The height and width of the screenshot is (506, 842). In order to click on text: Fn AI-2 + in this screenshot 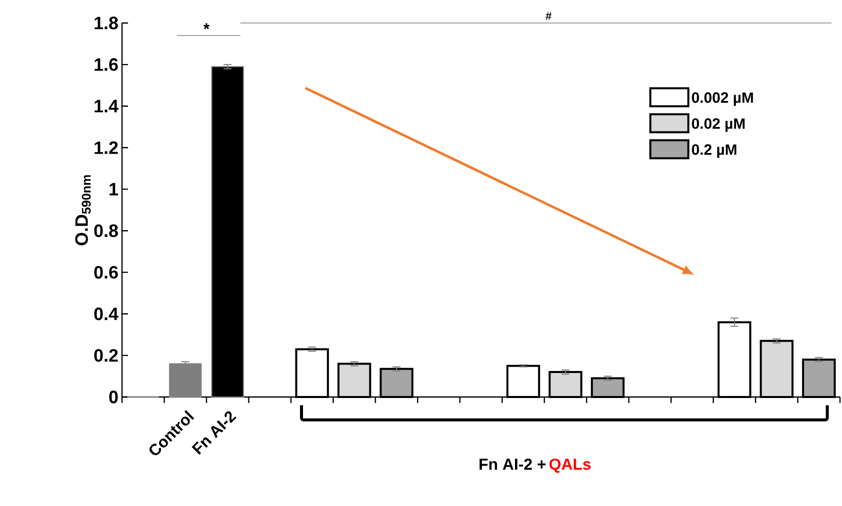, I will do `click(513, 464)`.